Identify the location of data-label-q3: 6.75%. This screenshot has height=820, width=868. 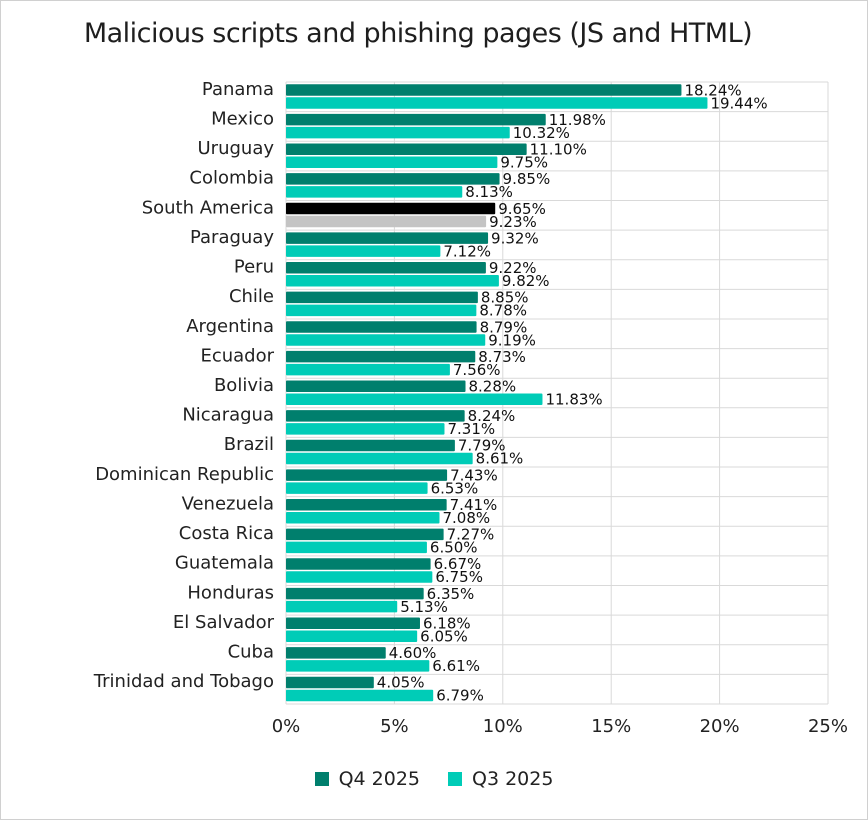
(459, 577).